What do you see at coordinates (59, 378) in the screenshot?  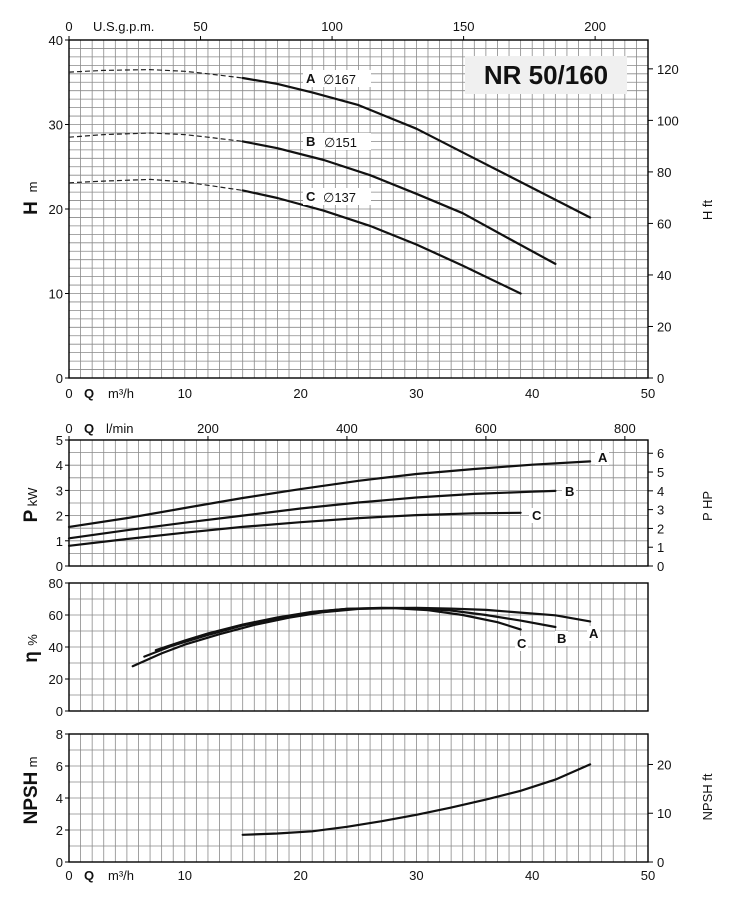 I see `head-ytick-label: 0` at bounding box center [59, 378].